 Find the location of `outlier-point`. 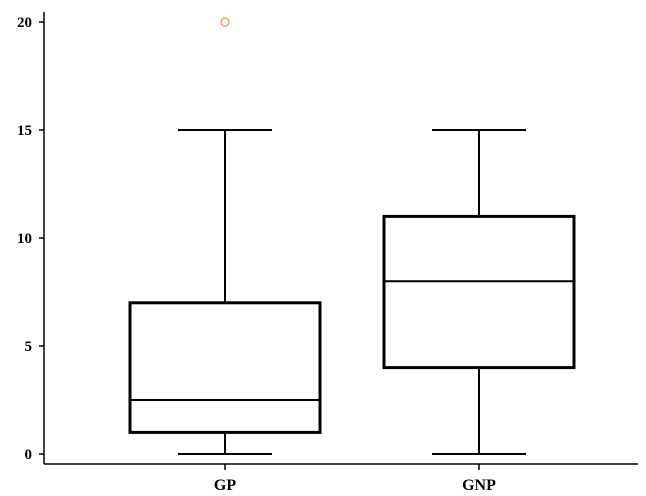

outlier-point is located at coordinates (225, 22).